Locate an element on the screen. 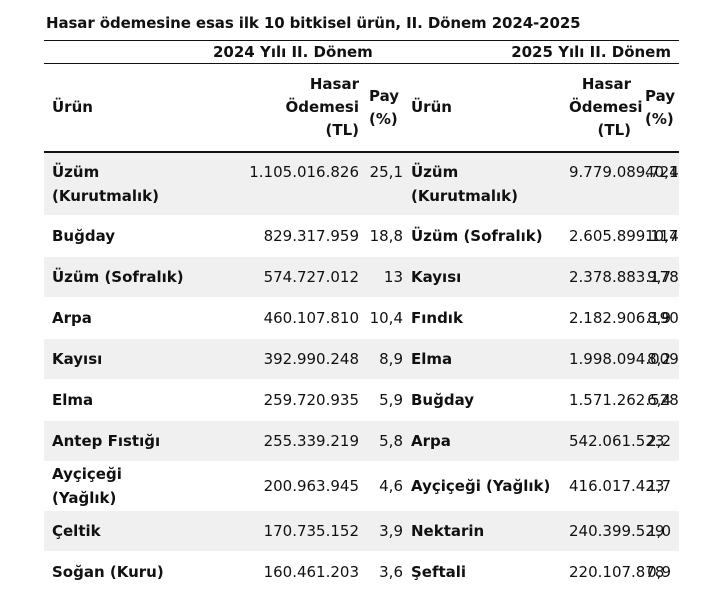 The height and width of the screenshot is (593, 713). payment-2024: 200.963.945 is located at coordinates (311, 485).